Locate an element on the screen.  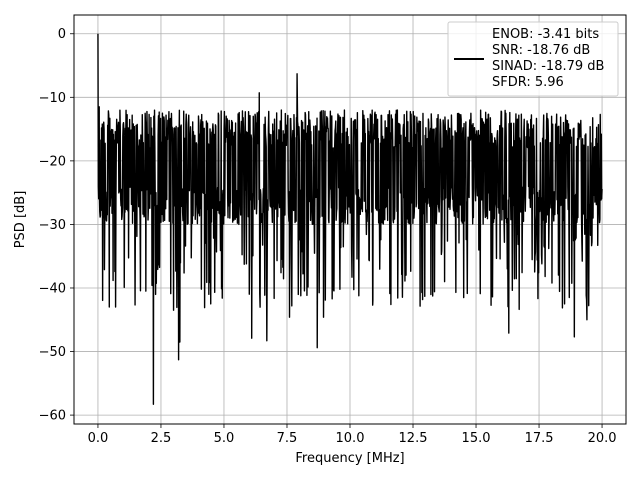
x-tick-label: 17.5 is located at coordinates (539, 438).